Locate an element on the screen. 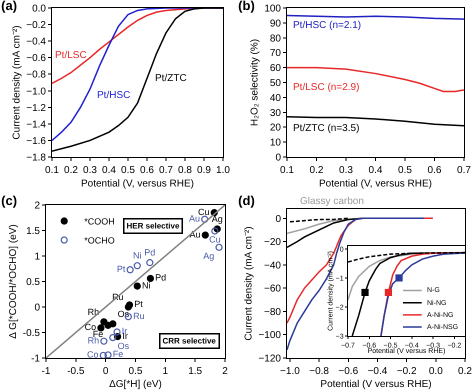 The image size is (474, 390). y-tick-label: −1.4 is located at coordinates (36, 124).